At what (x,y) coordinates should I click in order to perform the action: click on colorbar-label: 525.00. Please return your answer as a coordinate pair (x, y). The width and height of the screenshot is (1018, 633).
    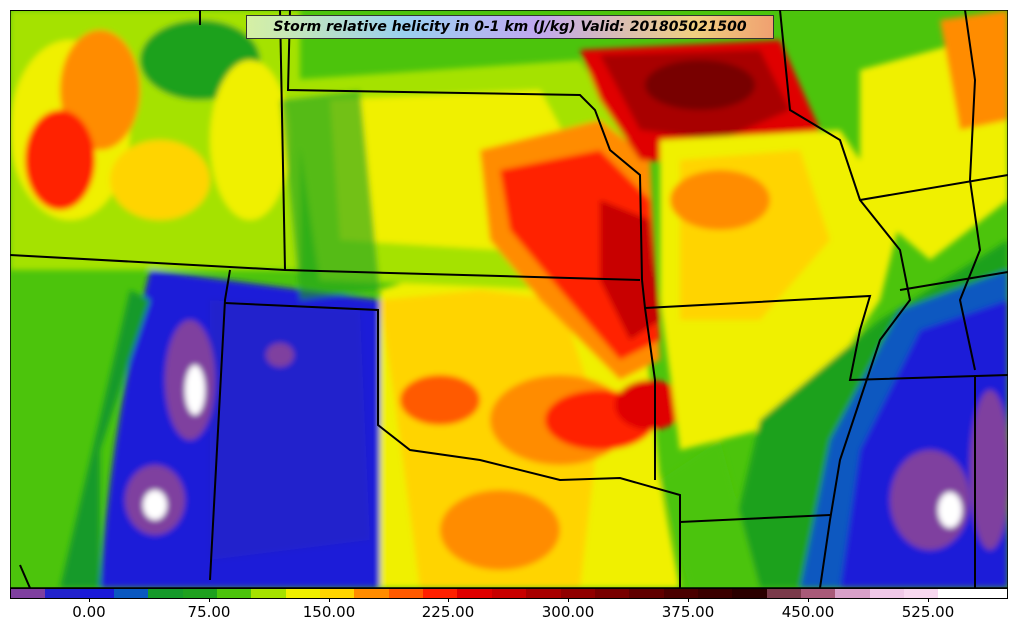
    Looking at the image, I should click on (928, 612).